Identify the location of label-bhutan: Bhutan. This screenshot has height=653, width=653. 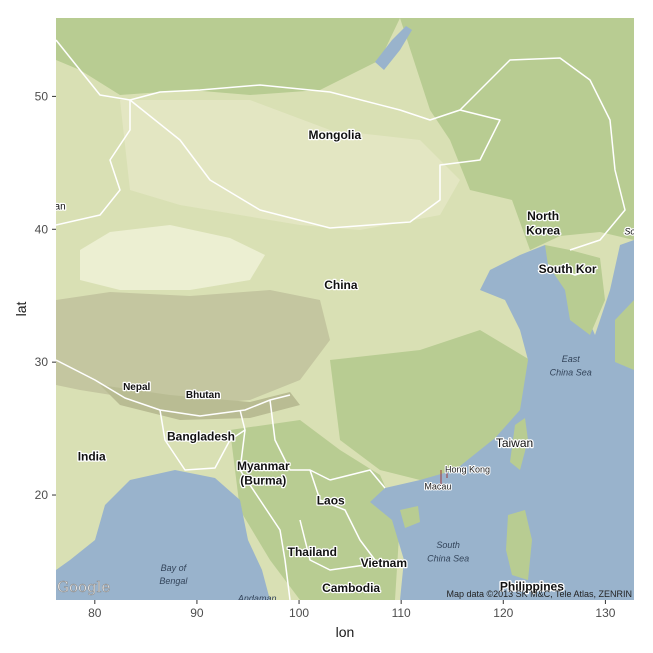
(203, 395).